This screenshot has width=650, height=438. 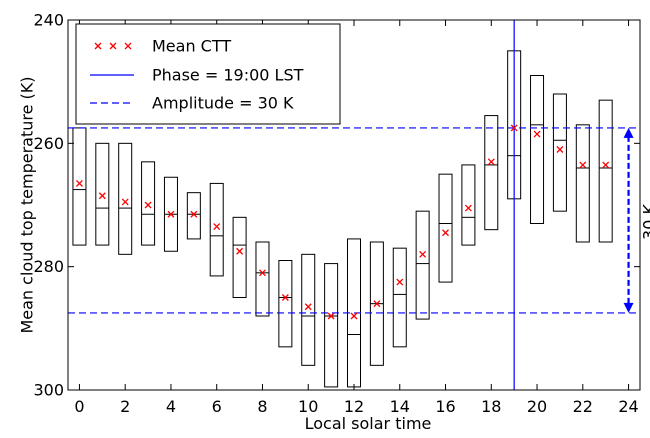 I want to click on mean-marker-16-stroke-b, so click(x=445, y=233).